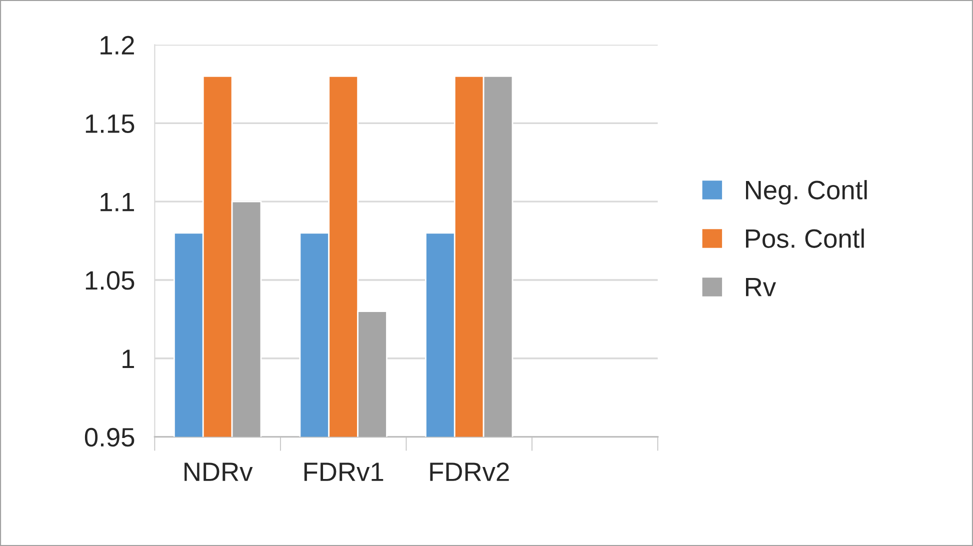 This screenshot has width=973, height=546. I want to click on x-tick-label: NDRv, so click(218, 471).